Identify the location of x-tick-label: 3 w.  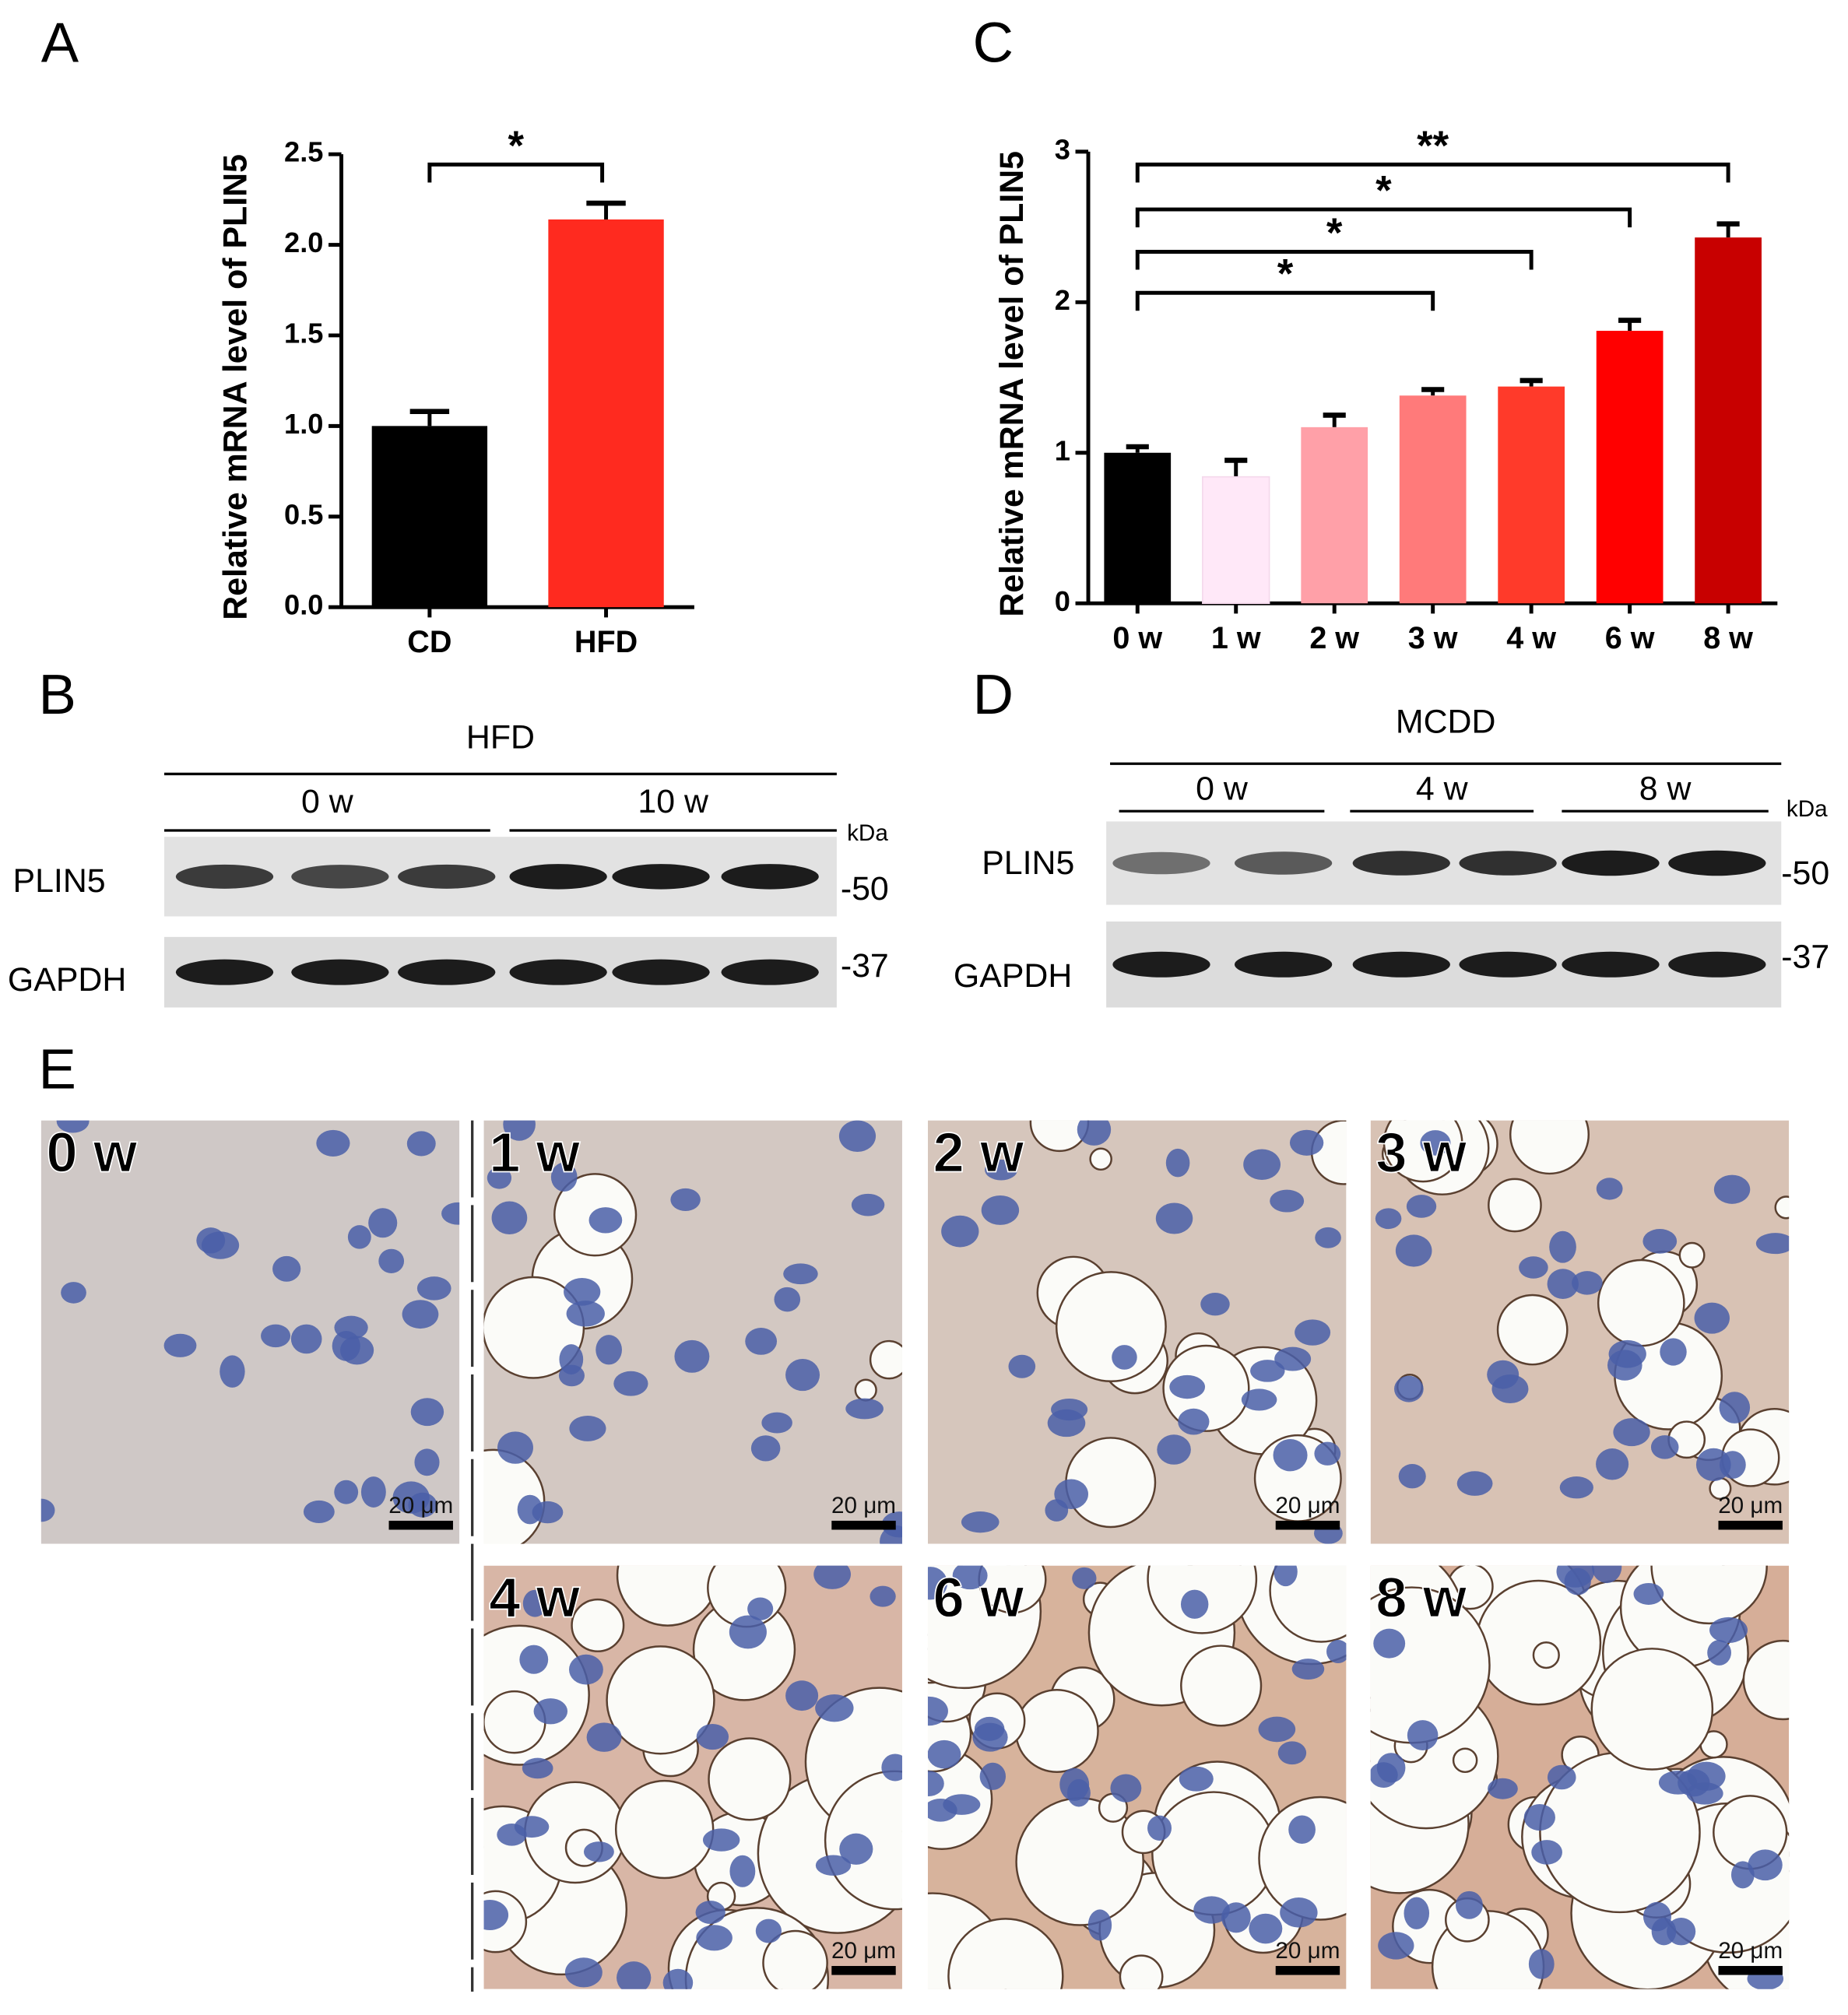
(1433, 638).